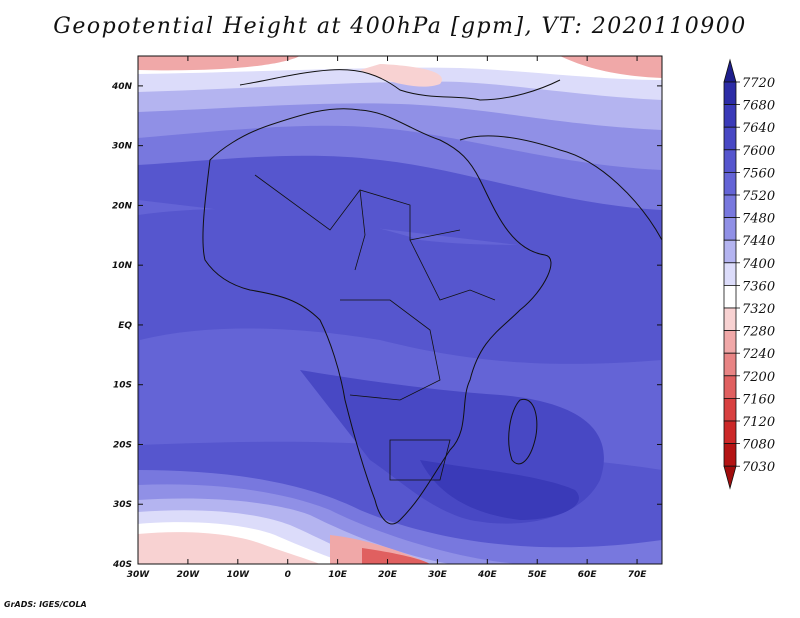 Image resolution: width=800 pixels, height=618 pixels. Describe the element at coordinates (538, 575) in the screenshot. I see `lon-tick-label: 50E` at that location.